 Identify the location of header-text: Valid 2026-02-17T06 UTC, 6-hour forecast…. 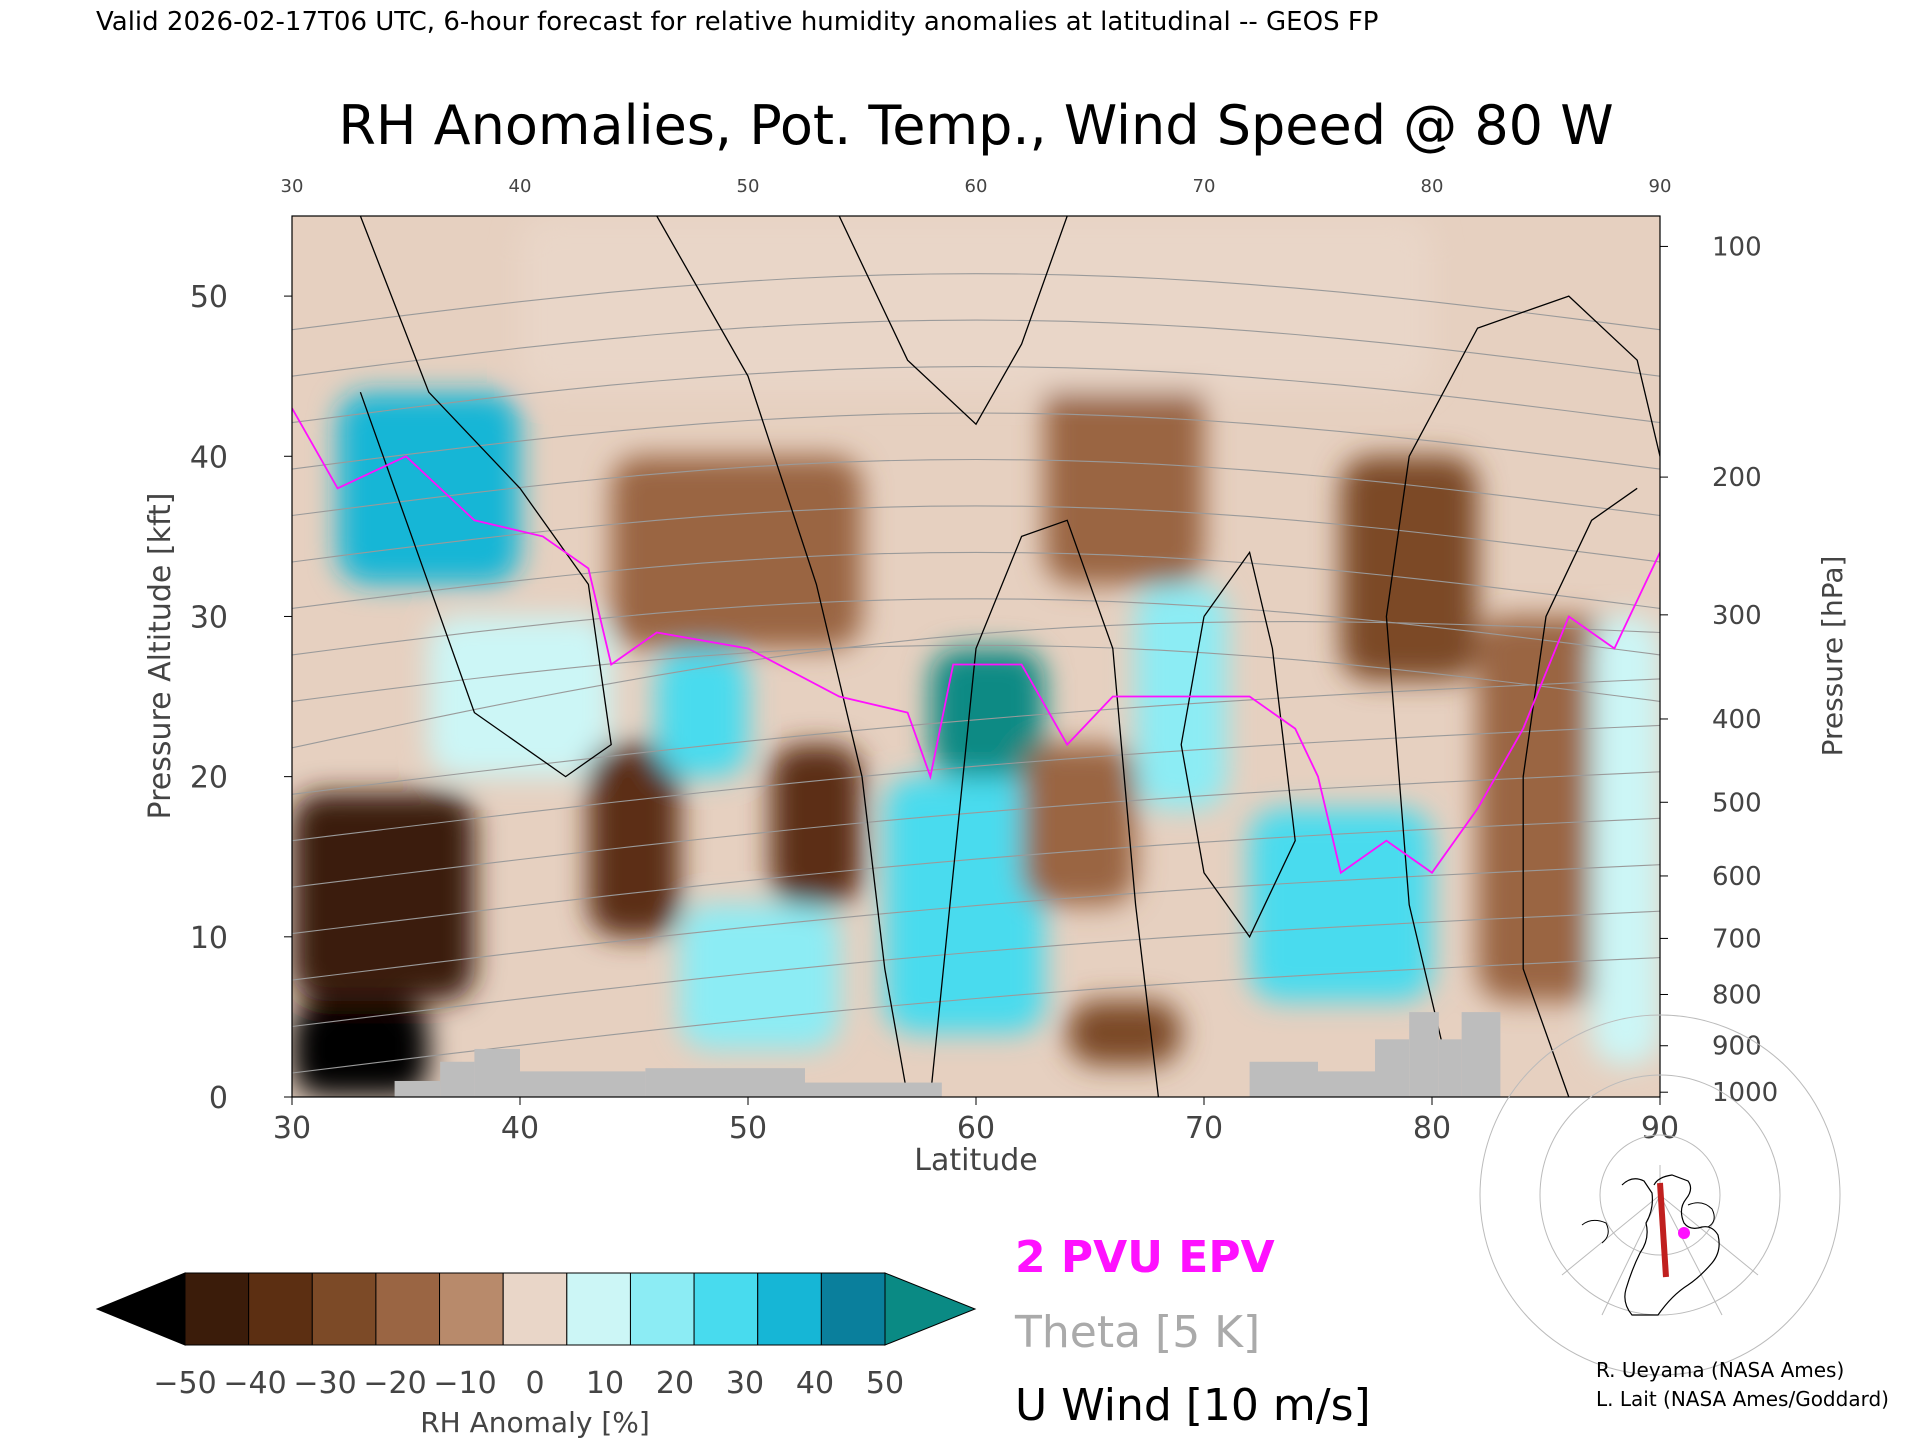
(737, 22).